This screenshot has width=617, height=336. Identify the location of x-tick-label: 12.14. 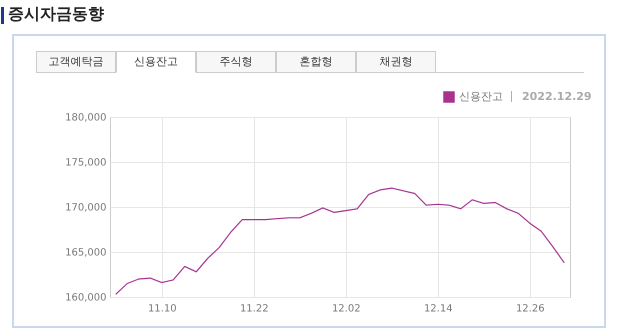
(438, 309).